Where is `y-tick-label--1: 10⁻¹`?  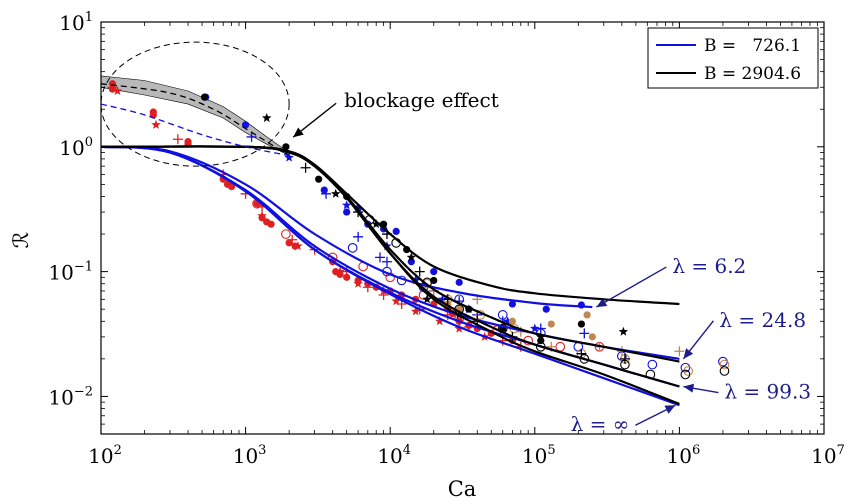
y-tick-label--1: 10⁻¹ is located at coordinates (70, 272).